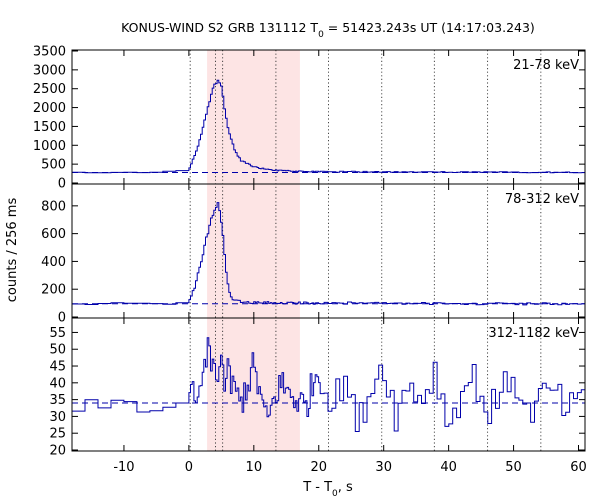 The width and height of the screenshot is (600, 504). What do you see at coordinates (578, 467) in the screenshot?
I see `x-tick-label: 60` at bounding box center [578, 467].